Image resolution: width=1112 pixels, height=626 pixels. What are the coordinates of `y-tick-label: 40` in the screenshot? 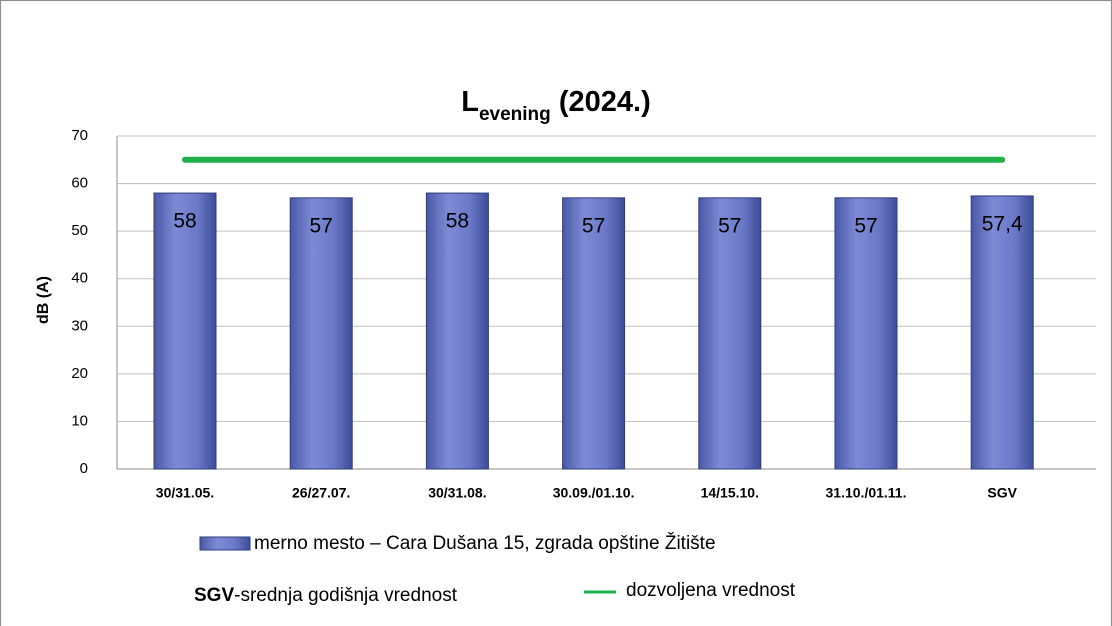 It's located at (79, 278).